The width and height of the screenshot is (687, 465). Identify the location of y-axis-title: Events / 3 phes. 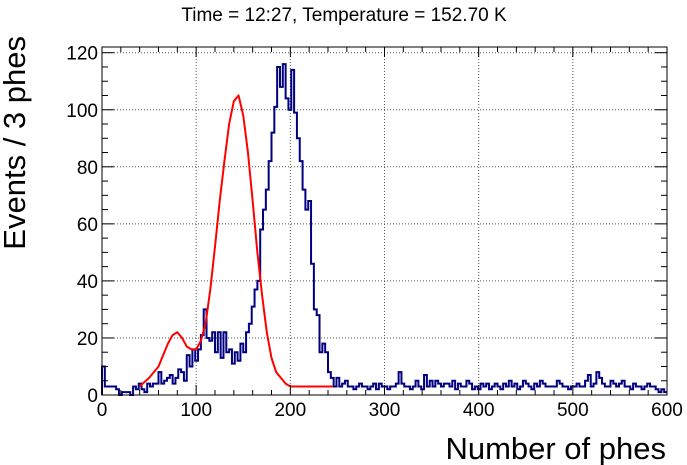
(16, 143).